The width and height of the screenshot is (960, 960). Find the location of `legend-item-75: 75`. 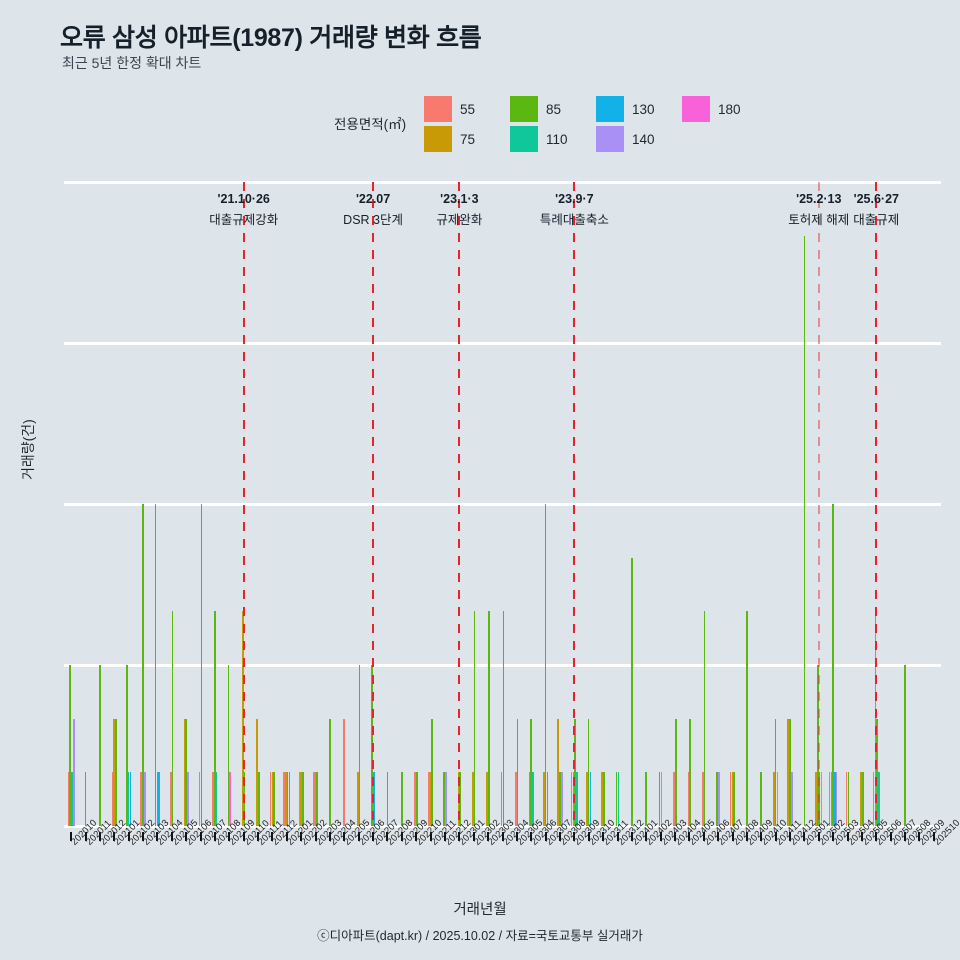

legend-item-75: 75 is located at coordinates (467, 139).